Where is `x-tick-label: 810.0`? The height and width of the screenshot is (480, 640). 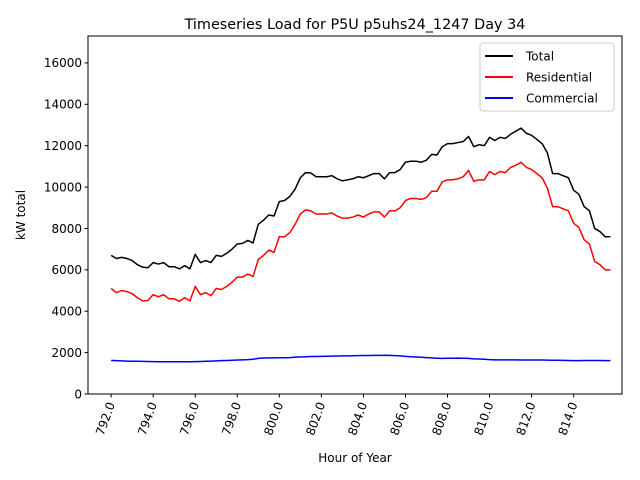 x-tick-label: 810.0 is located at coordinates (483, 418).